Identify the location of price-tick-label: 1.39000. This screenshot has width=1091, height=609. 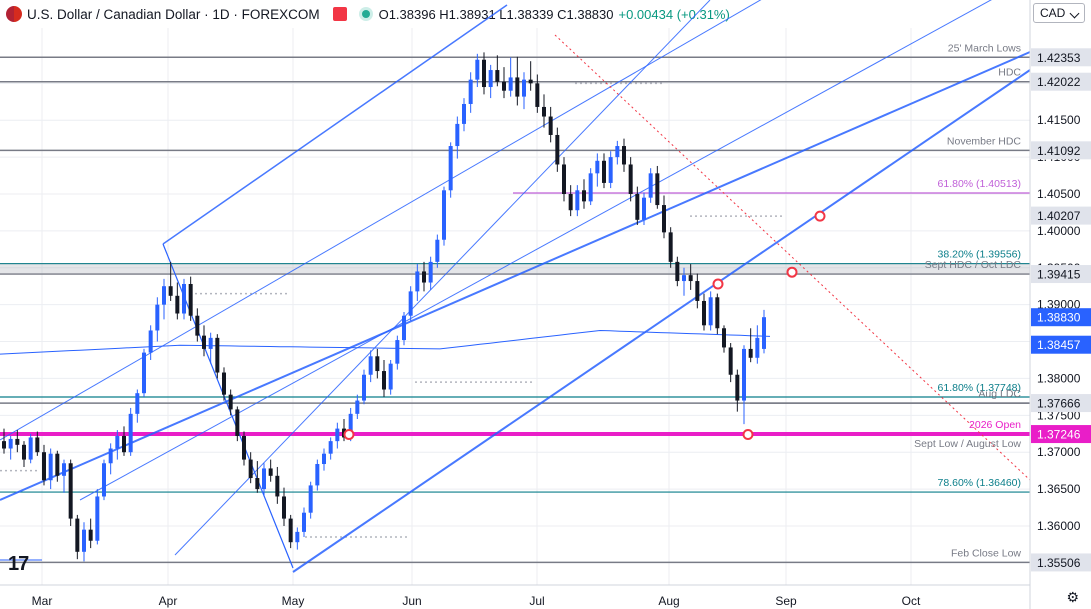
(1059, 305).